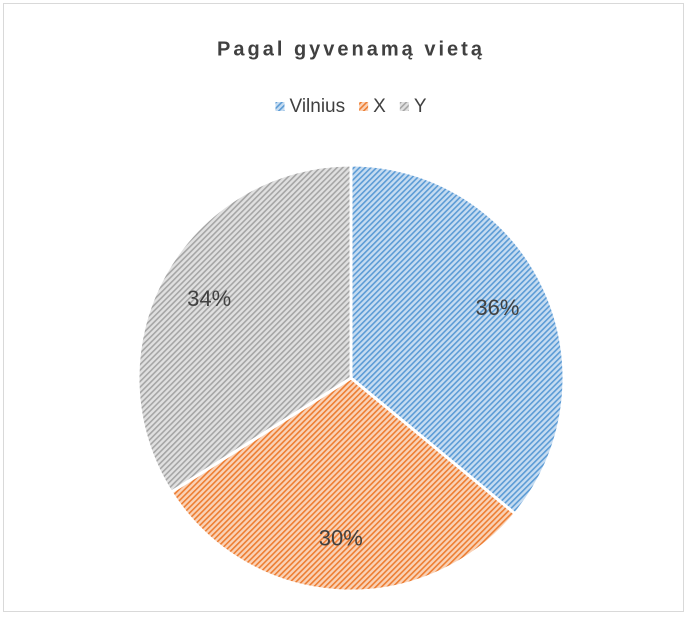 This screenshot has height=621, width=687. I want to click on data-label: 30%, so click(341, 537).